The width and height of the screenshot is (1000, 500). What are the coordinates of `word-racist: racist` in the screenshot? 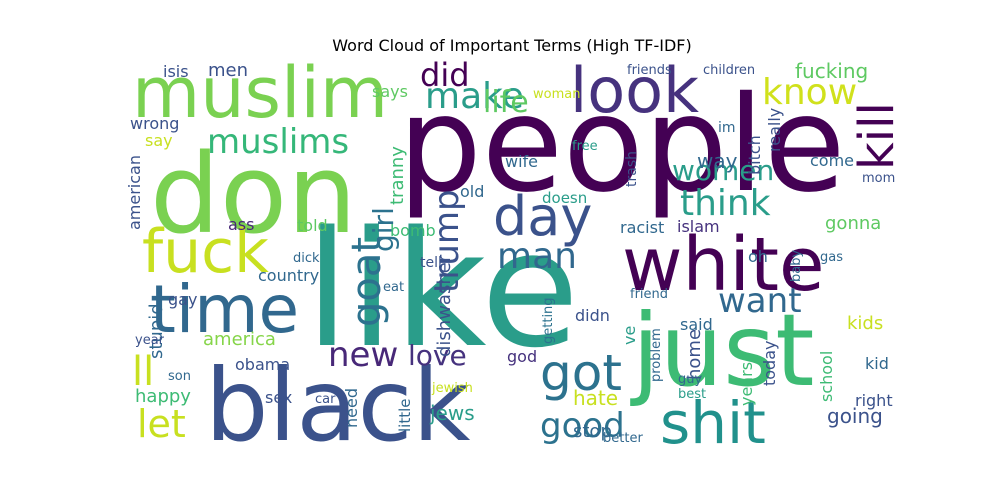 It's located at (642, 227).